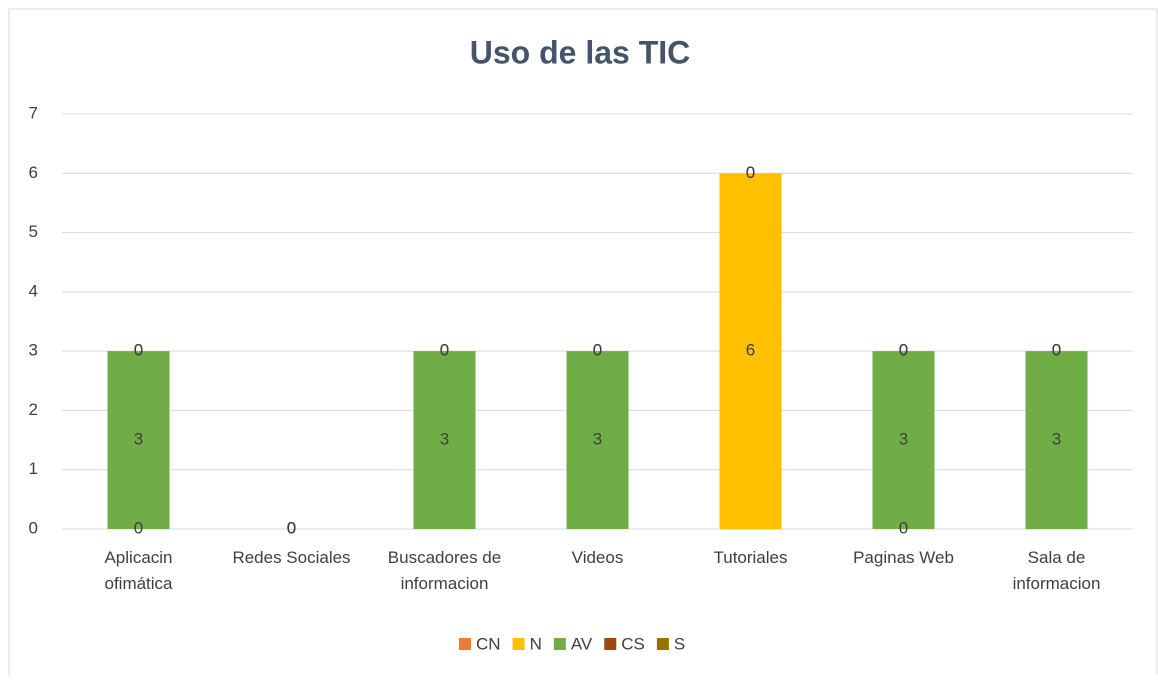 The width and height of the screenshot is (1158, 680). What do you see at coordinates (536, 643) in the screenshot?
I see `legend-label: N` at bounding box center [536, 643].